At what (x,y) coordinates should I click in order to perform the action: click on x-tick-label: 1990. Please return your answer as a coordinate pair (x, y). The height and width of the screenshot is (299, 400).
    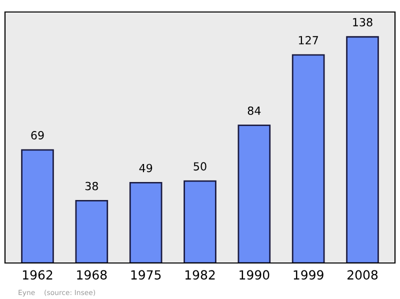
    Looking at the image, I should click on (255, 275).